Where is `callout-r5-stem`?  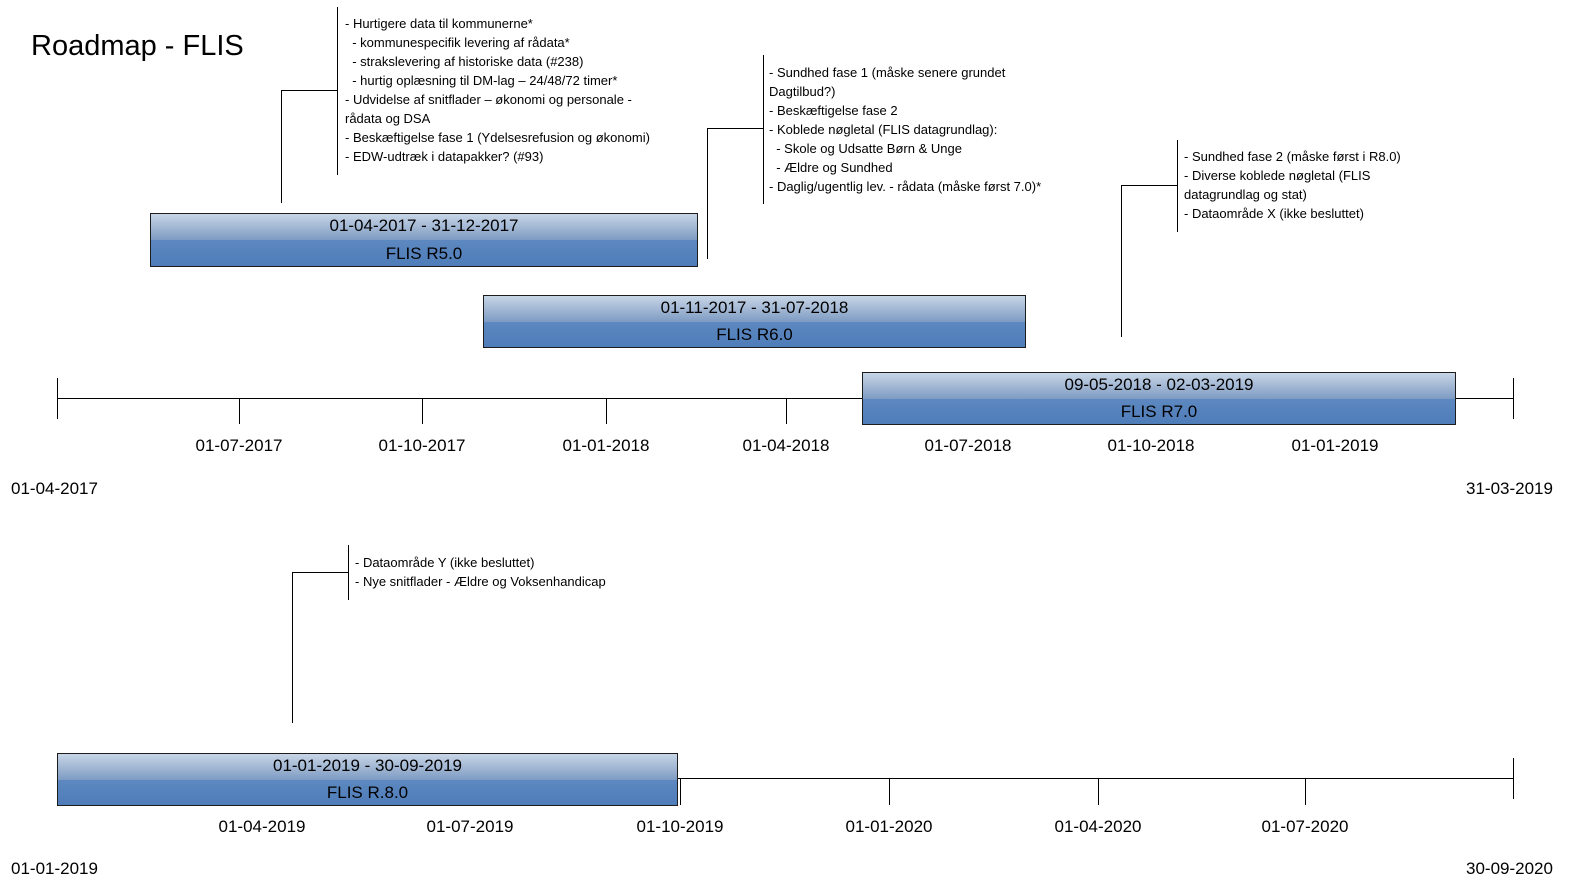 callout-r5-stem is located at coordinates (281, 146).